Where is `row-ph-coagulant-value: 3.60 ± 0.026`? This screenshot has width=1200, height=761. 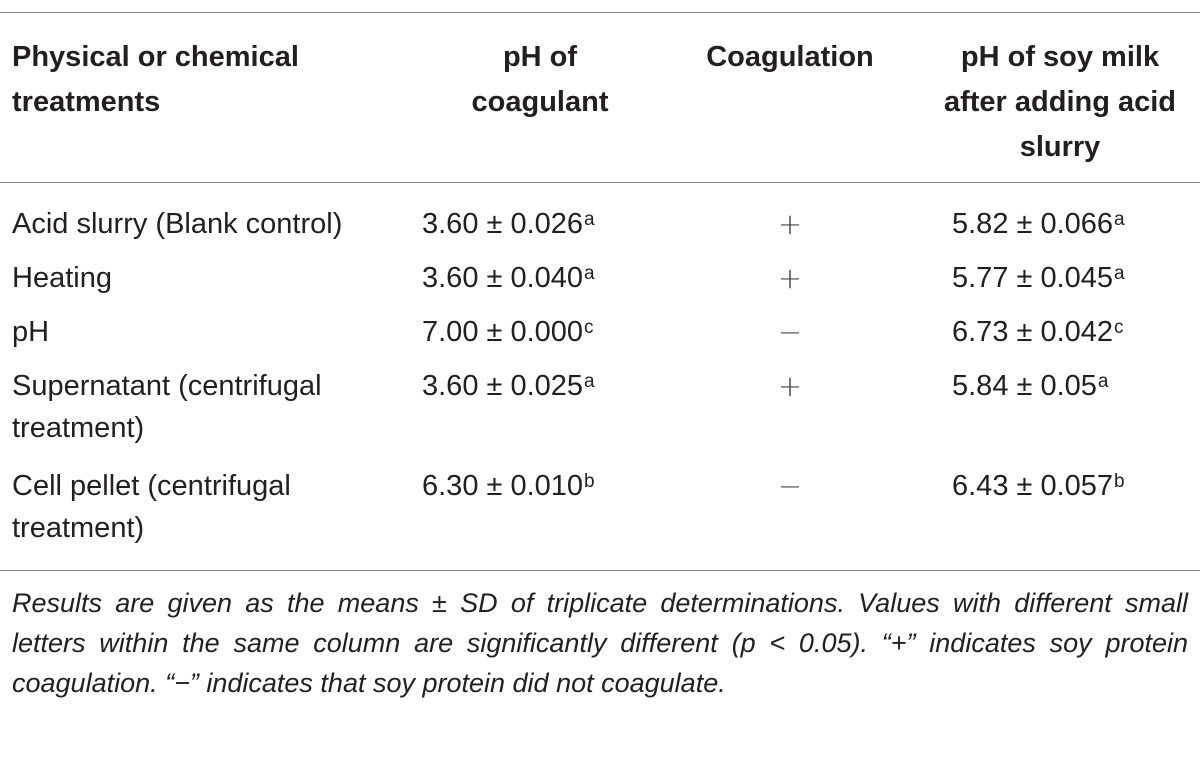 row-ph-coagulant-value: 3.60 ± 0.026 is located at coordinates (503, 224).